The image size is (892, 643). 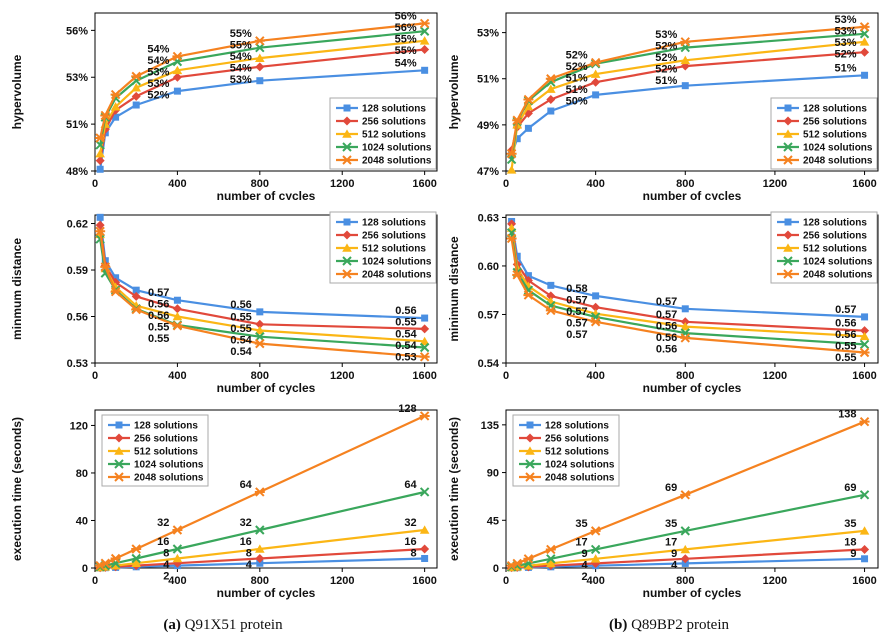 What do you see at coordinates (666, 58) in the screenshot?
I see `data-label: 52%` at bounding box center [666, 58].